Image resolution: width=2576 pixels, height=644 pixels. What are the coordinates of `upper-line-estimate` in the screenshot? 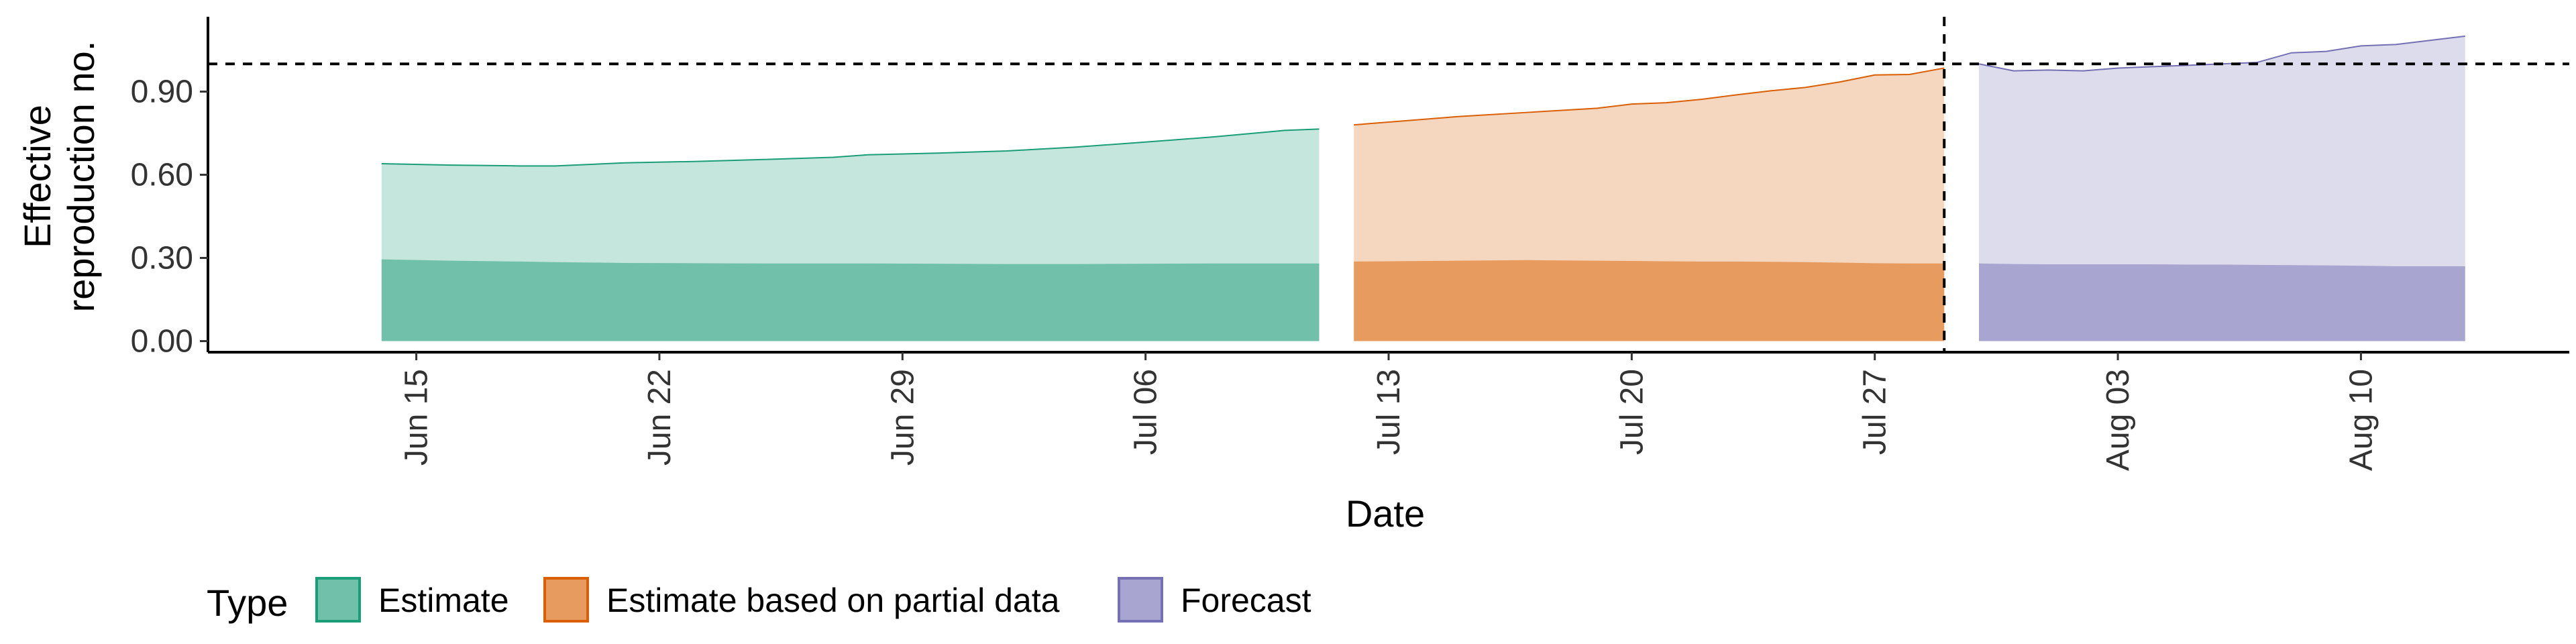 It's located at (850, 147).